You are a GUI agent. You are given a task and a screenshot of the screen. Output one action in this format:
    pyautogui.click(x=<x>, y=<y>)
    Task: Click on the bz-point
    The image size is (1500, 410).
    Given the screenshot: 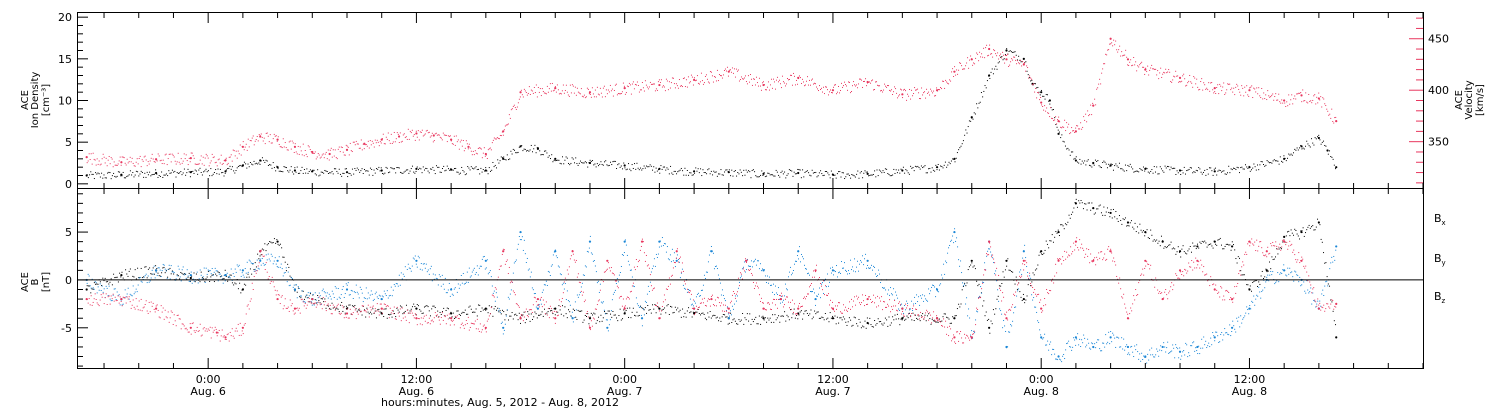 What is the action you would take?
    pyautogui.click(x=1058, y=260)
    